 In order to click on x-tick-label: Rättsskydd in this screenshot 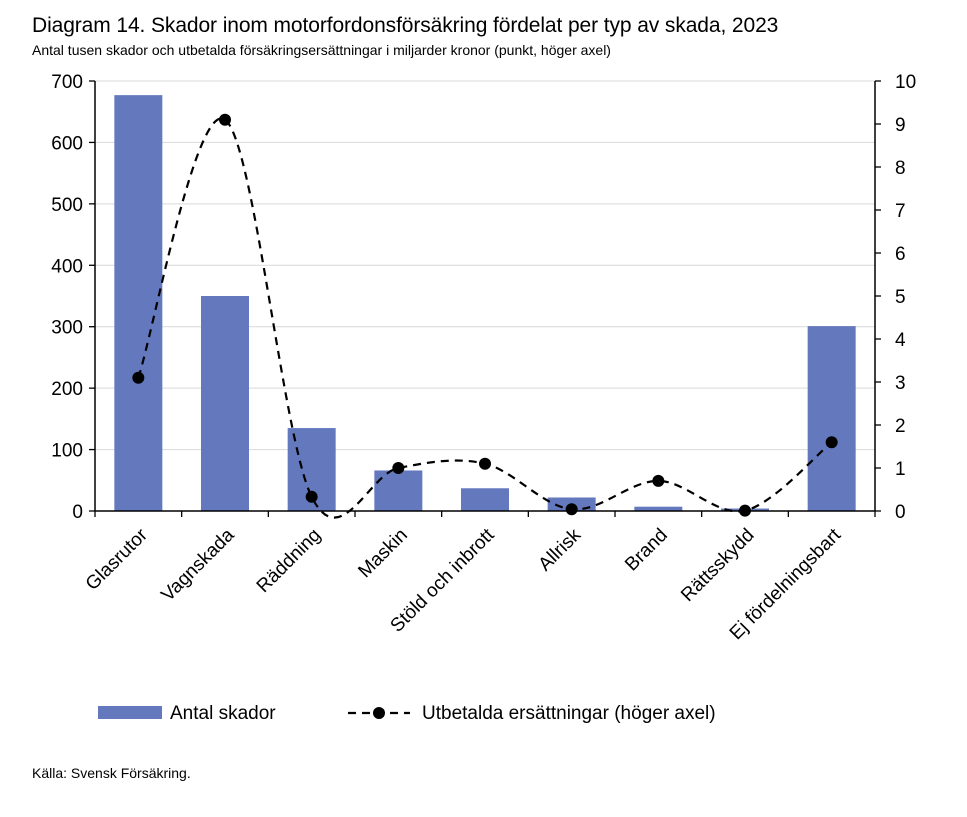, I will do `click(717, 565)`.